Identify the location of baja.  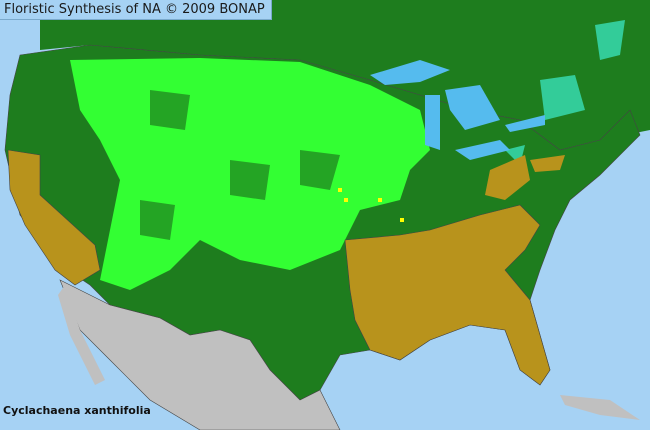
(81, 335).